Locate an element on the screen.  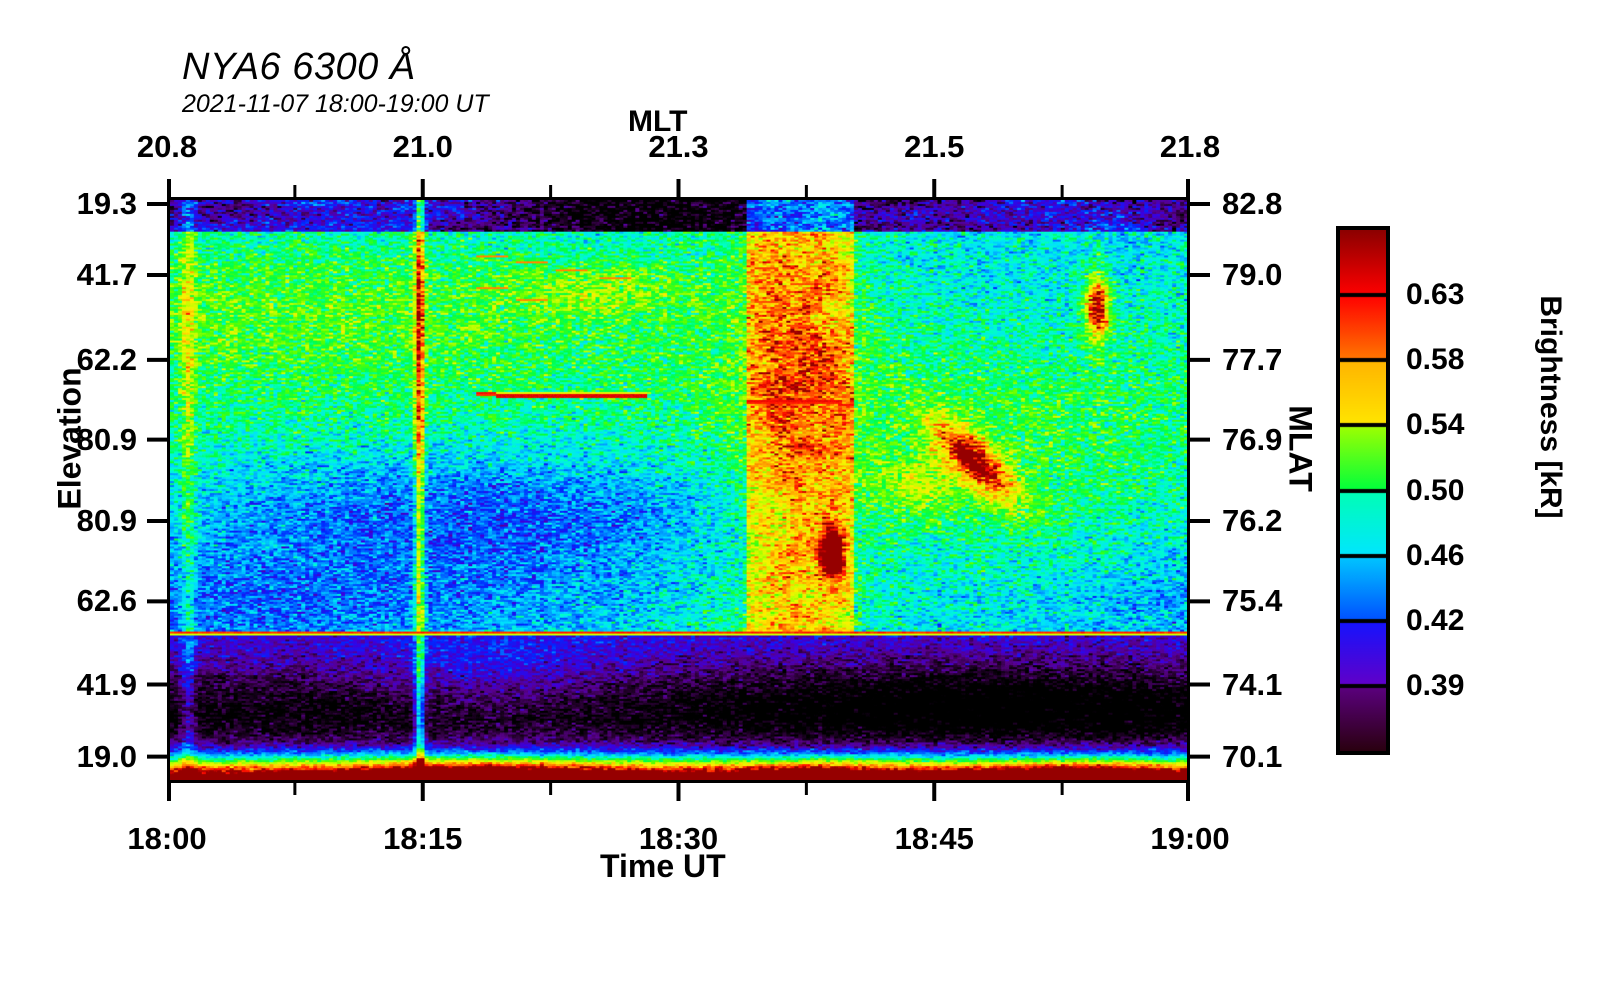
left-tick-5: 62.6 is located at coordinates (106, 601).